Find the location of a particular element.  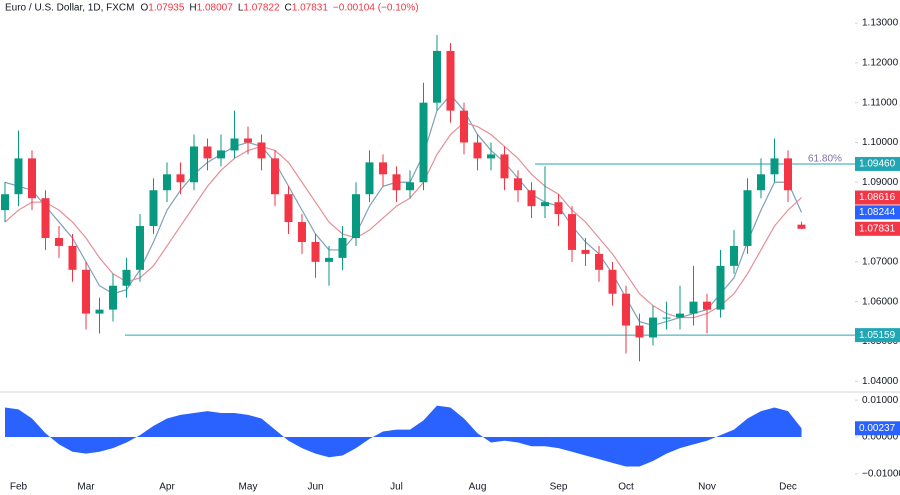

osc-tick-label: 0.00000 is located at coordinates (880, 437).